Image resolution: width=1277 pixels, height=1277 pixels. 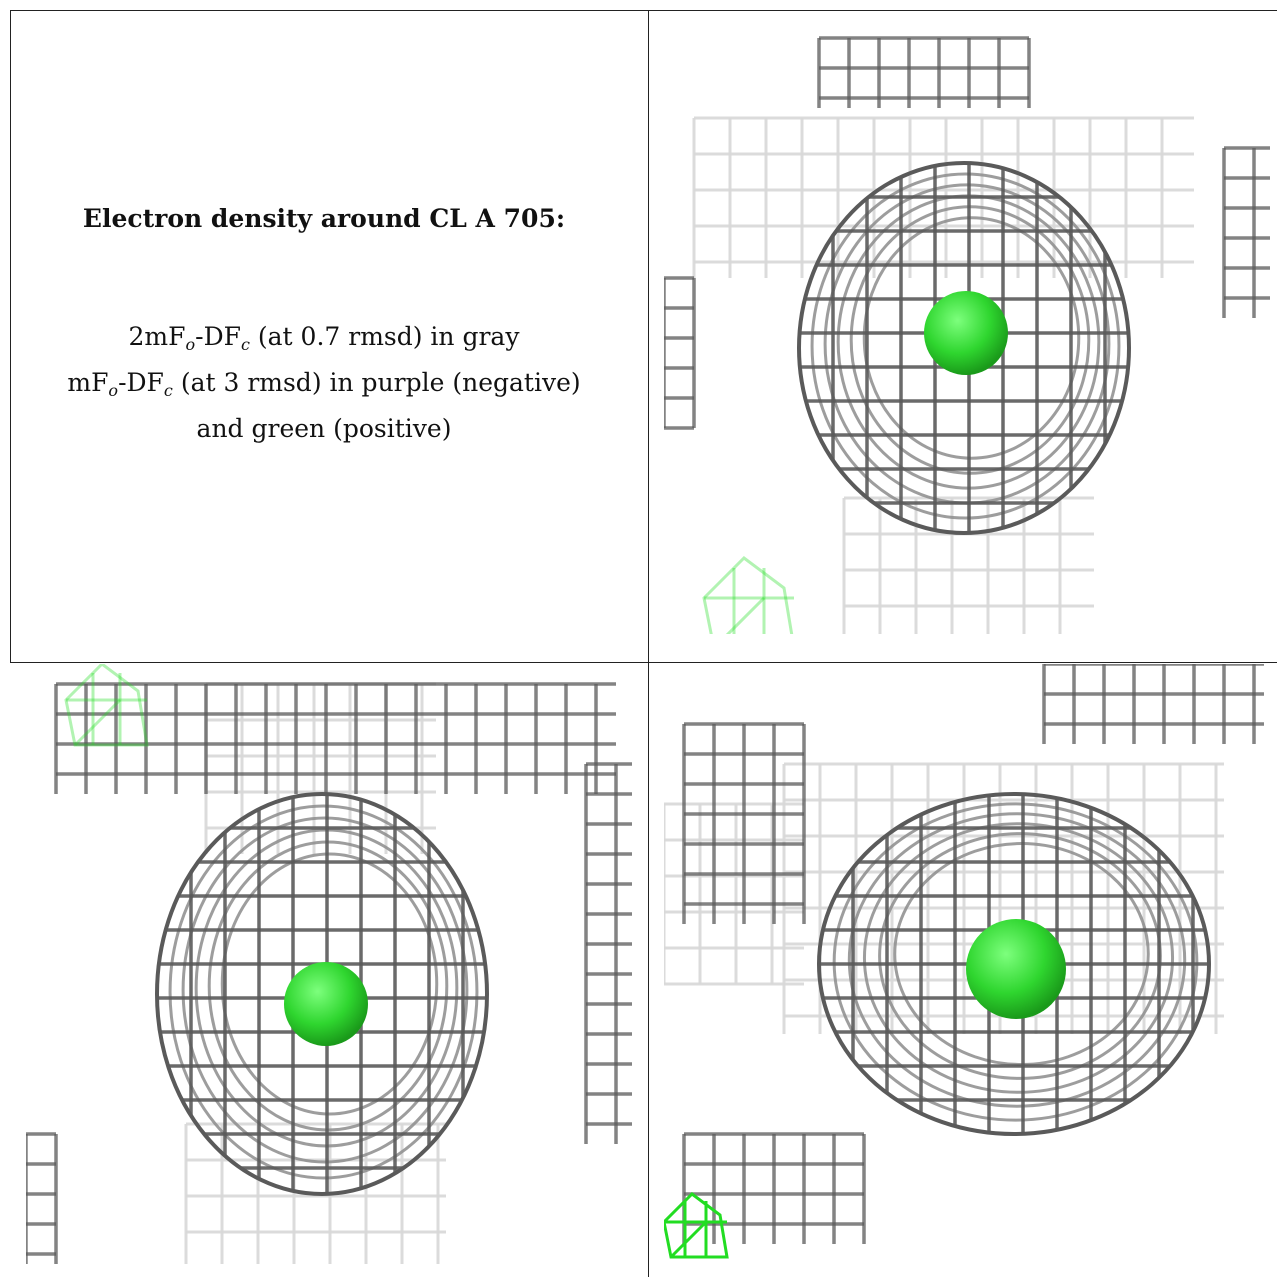 I want to click on border-left, so click(x=10, y=336).